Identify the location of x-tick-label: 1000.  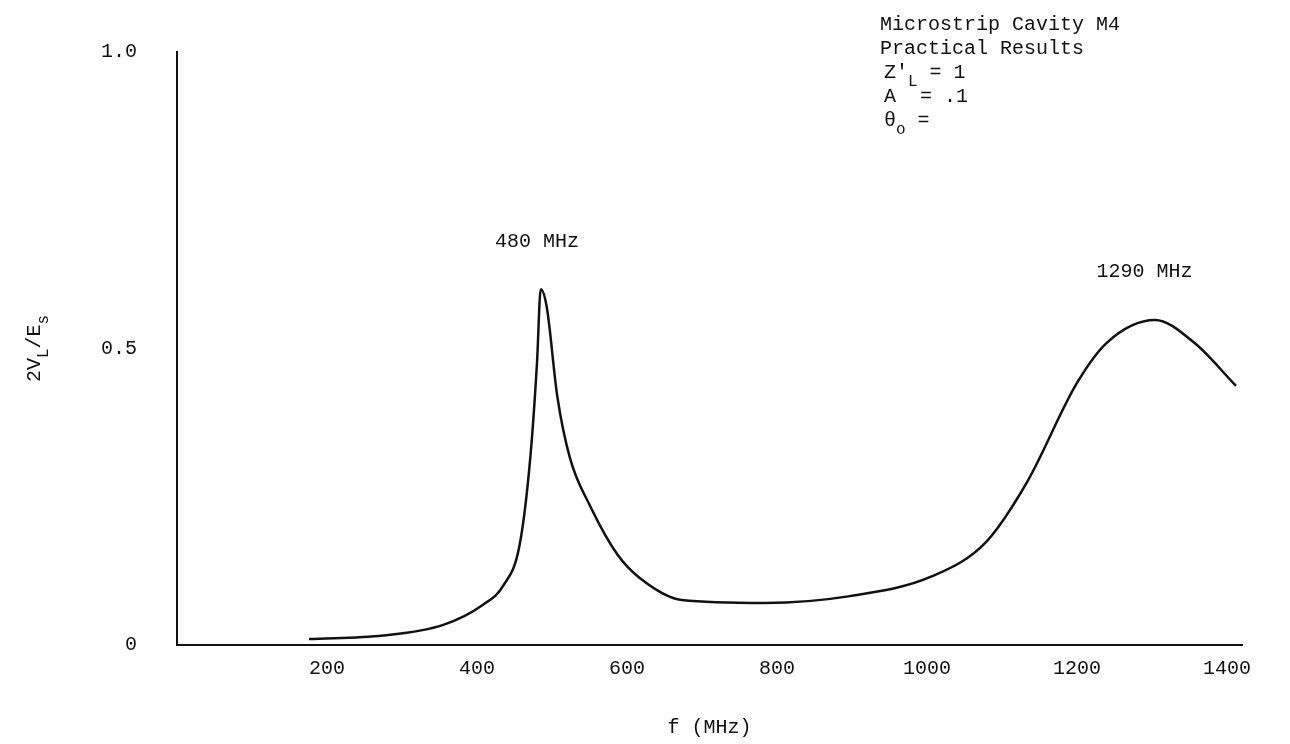
(927, 669).